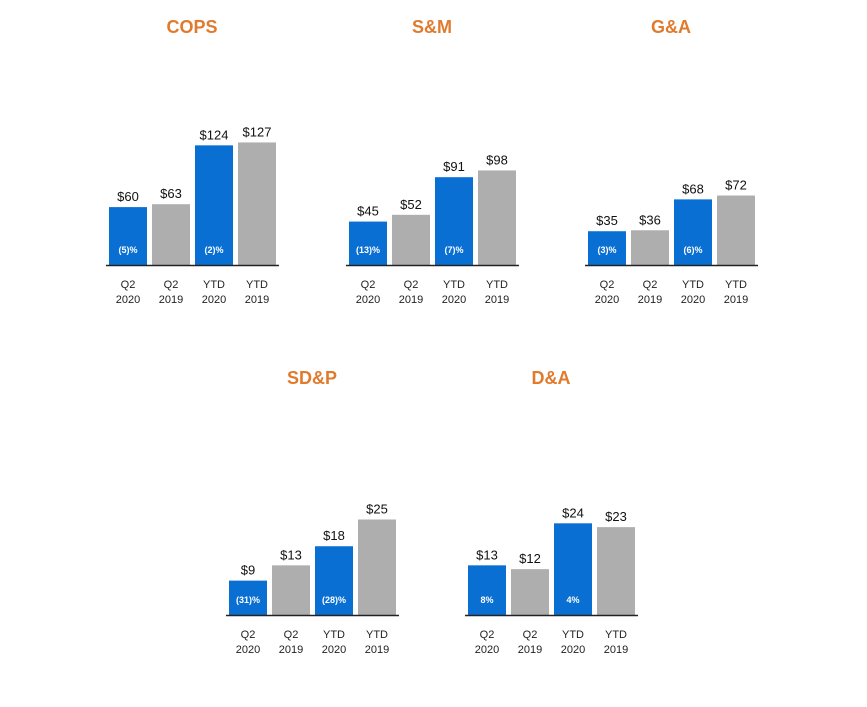 This screenshot has height=707, width=867. Describe the element at coordinates (650, 247) in the screenshot. I see `g-and-a-bar-q2-2019` at that location.